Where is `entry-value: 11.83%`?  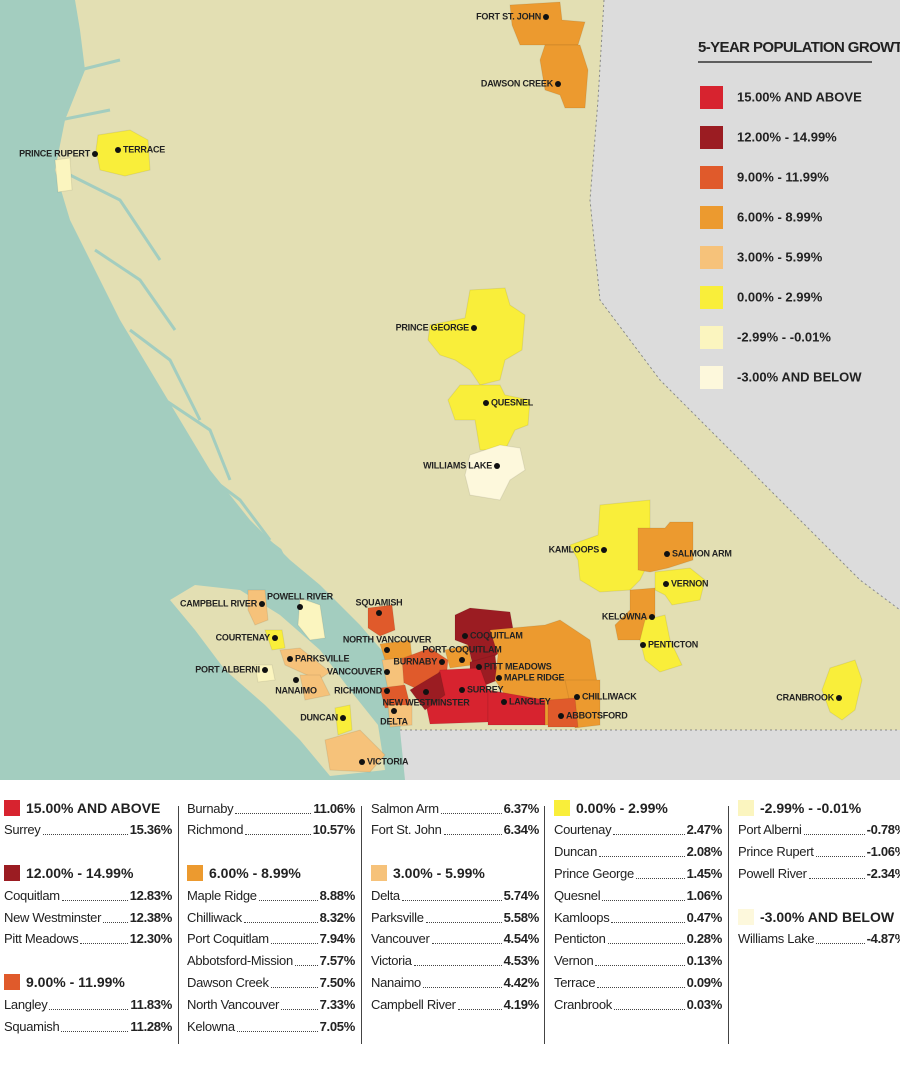 entry-value: 11.83% is located at coordinates (151, 1004).